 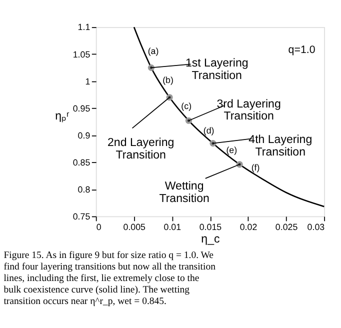 What do you see at coordinates (232, 150) in the screenshot?
I see `annotation: (e)` at bounding box center [232, 150].